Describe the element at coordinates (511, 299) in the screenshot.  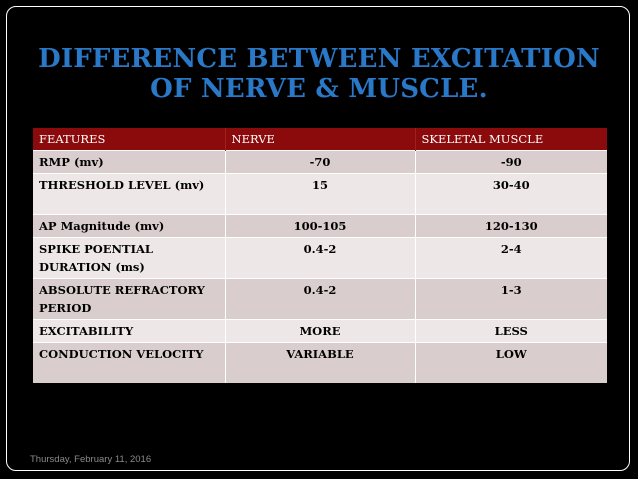
I see `muscle-cell: 1-3` at that location.